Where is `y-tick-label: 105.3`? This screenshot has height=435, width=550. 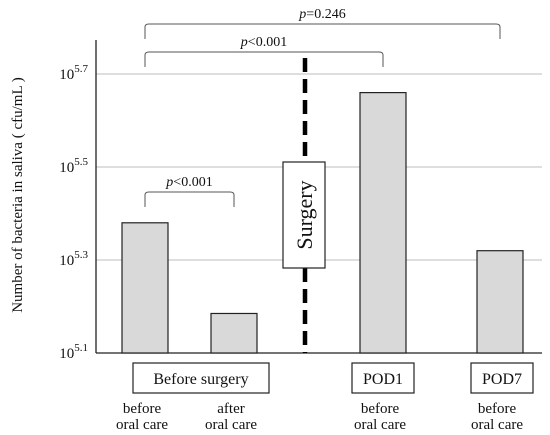 y-tick-label: 105.3 is located at coordinates (73, 259).